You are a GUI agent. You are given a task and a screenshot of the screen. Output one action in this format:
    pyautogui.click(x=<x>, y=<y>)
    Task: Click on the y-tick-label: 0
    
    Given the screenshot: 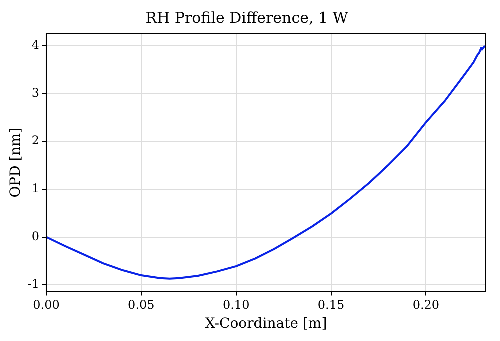 What is the action you would take?
    pyautogui.click(x=36, y=236)
    